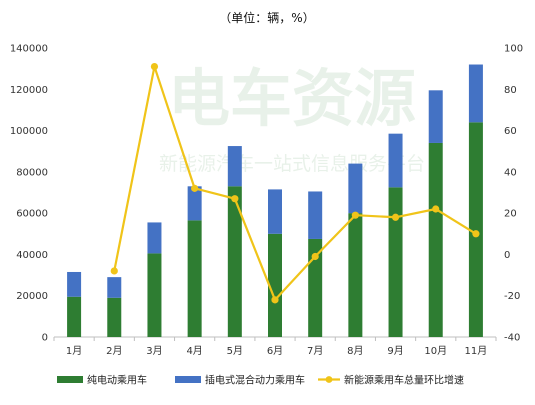  What do you see at coordinates (292, 98) in the screenshot?
I see `watermark-logo-text: 电车资源` at bounding box center [292, 98].